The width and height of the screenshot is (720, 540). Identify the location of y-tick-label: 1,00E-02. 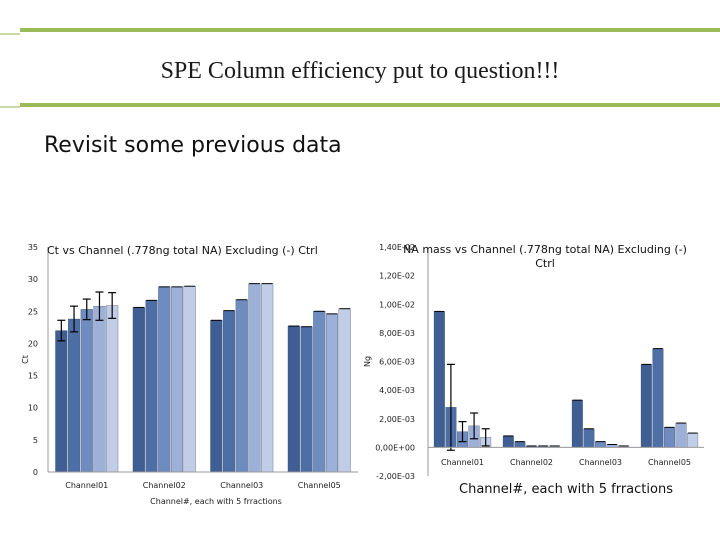
(397, 304).